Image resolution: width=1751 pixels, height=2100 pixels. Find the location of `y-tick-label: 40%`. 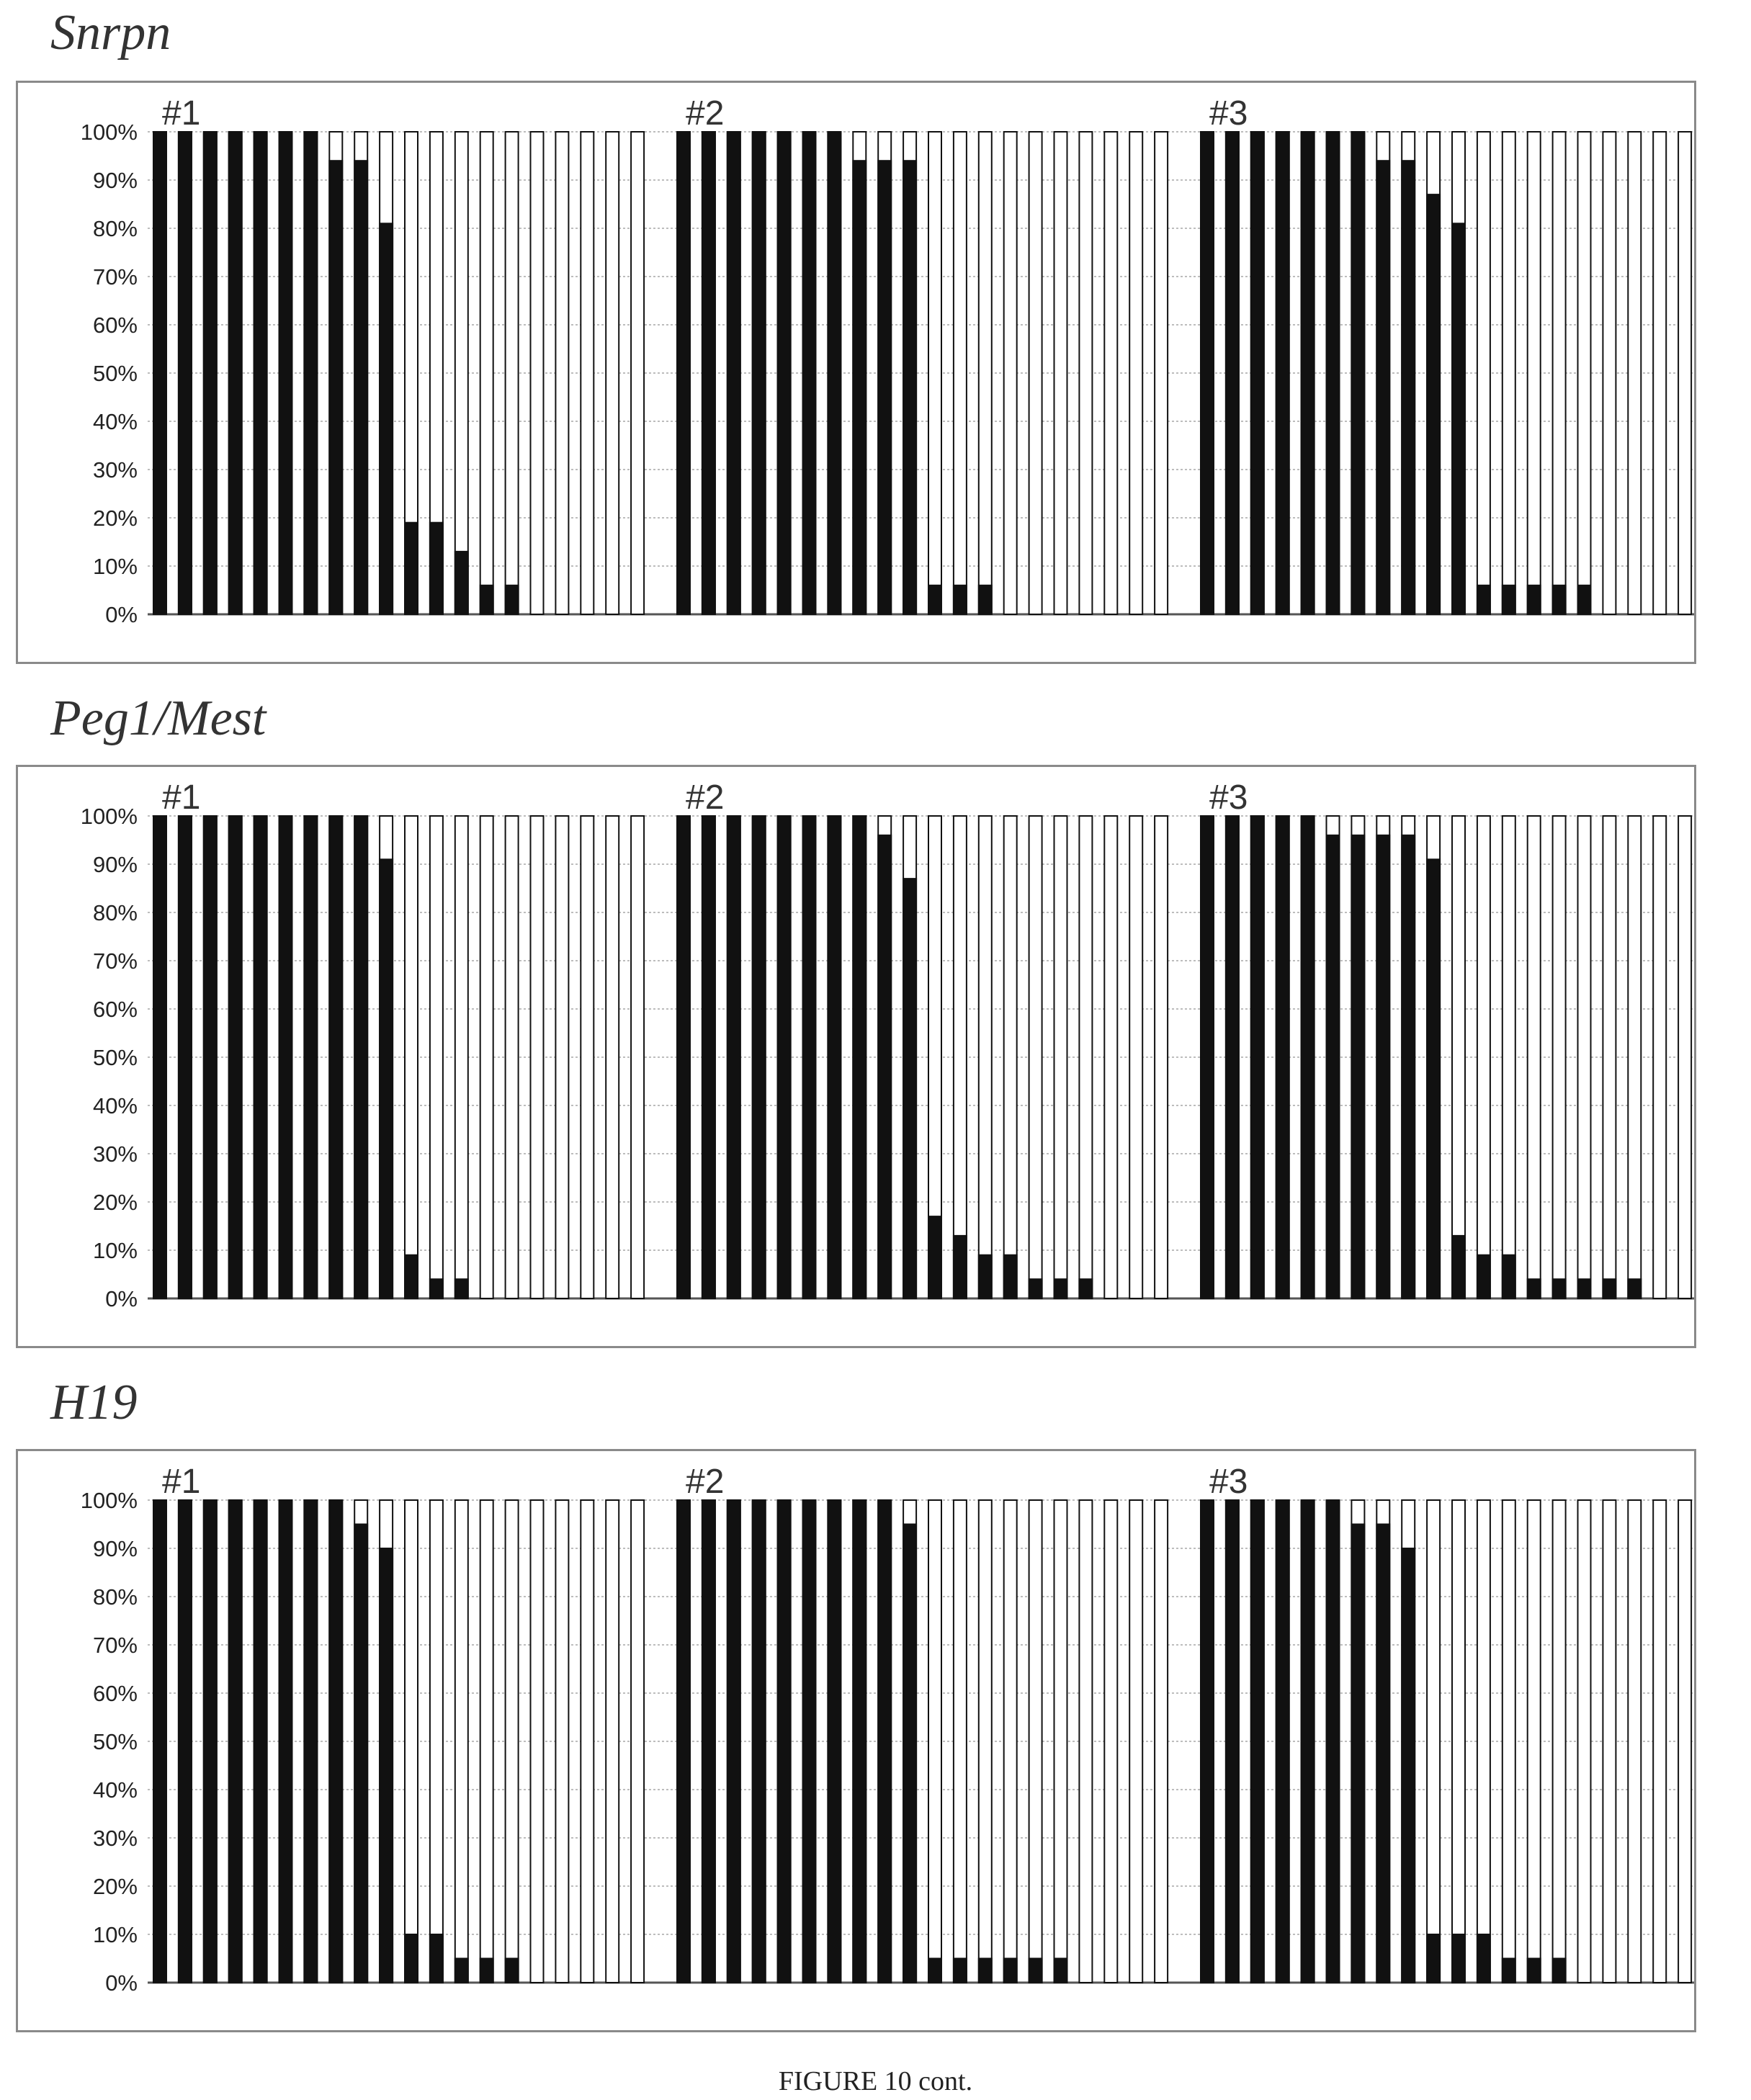

y-tick-label: 40% is located at coordinates (116, 421).